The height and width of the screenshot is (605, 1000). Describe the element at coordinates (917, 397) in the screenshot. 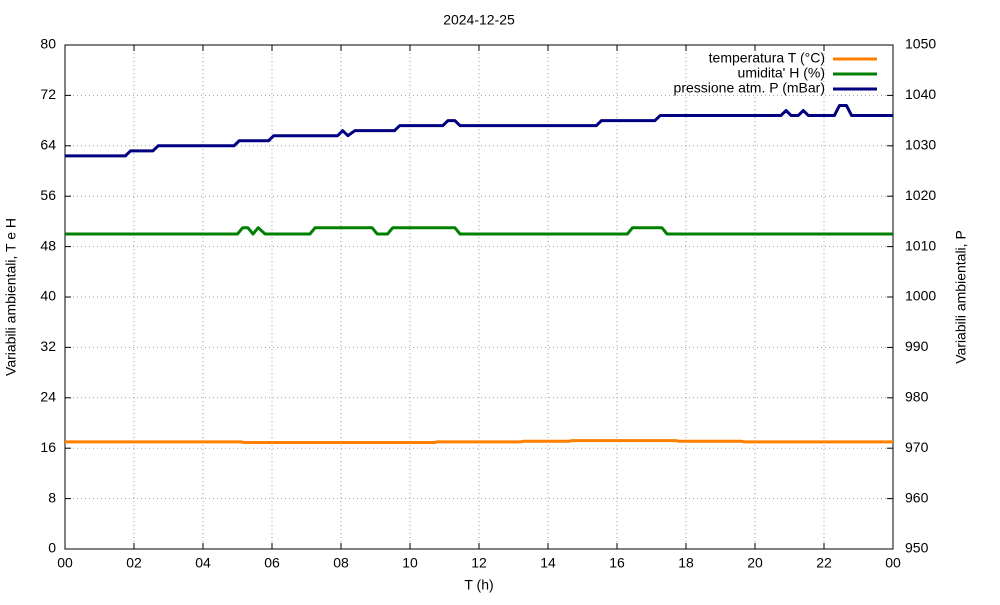

I see `y2-tick-label: 980` at that location.